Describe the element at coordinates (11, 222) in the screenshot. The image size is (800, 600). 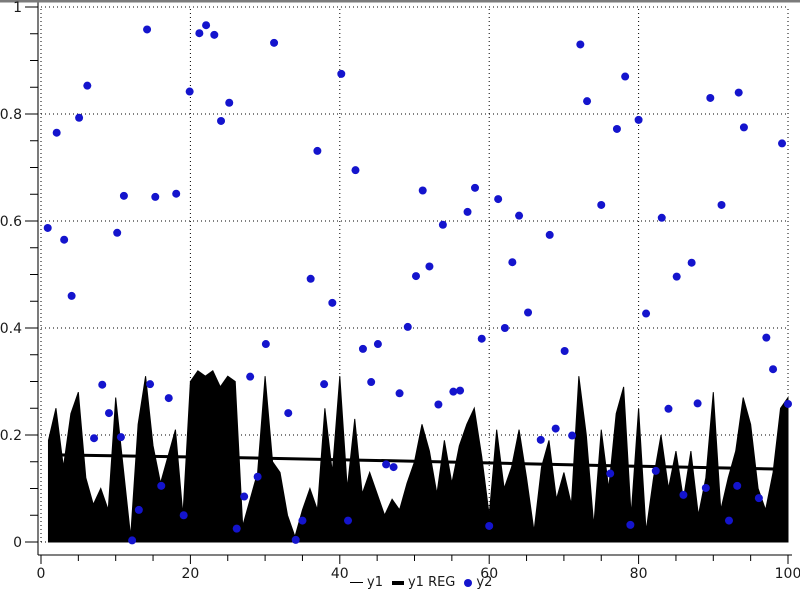
I see `y-tick-label-0.6: 0.6` at that location.